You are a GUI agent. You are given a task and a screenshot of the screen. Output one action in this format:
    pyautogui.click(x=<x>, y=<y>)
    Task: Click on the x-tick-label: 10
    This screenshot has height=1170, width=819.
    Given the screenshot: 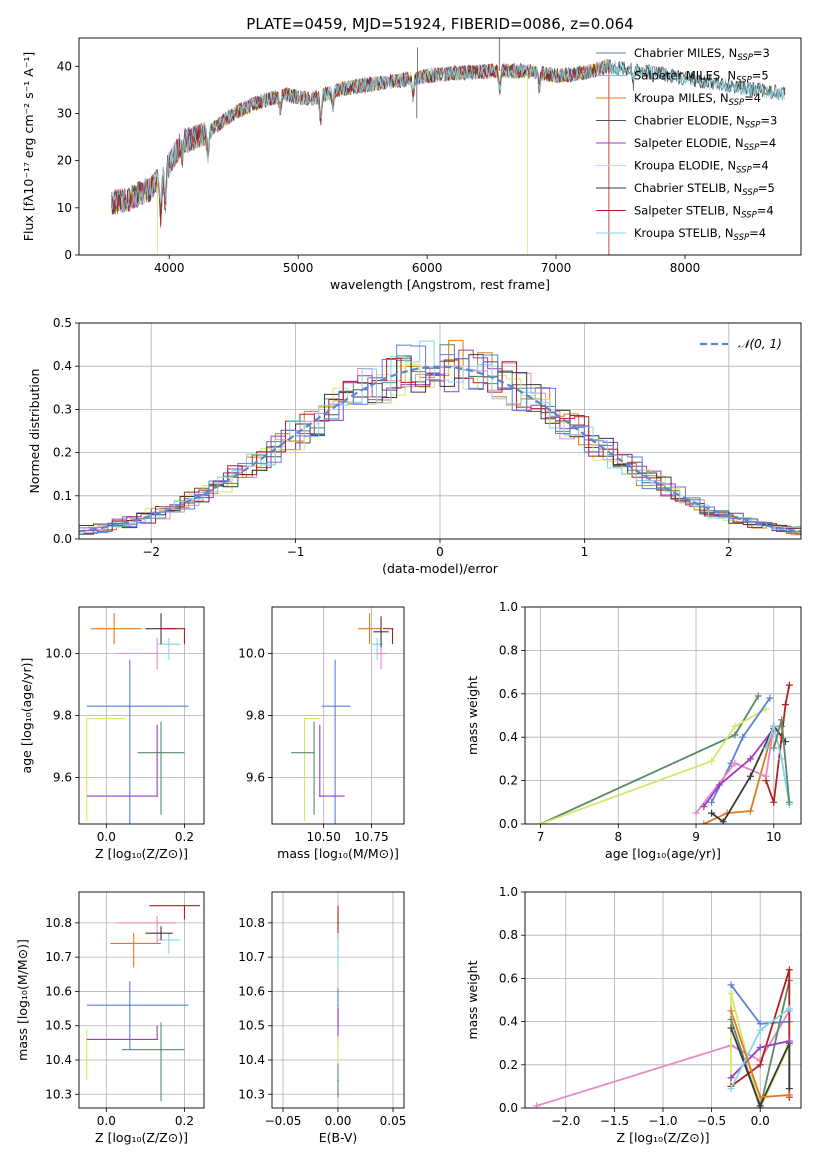 What is the action you would take?
    pyautogui.click(x=773, y=837)
    